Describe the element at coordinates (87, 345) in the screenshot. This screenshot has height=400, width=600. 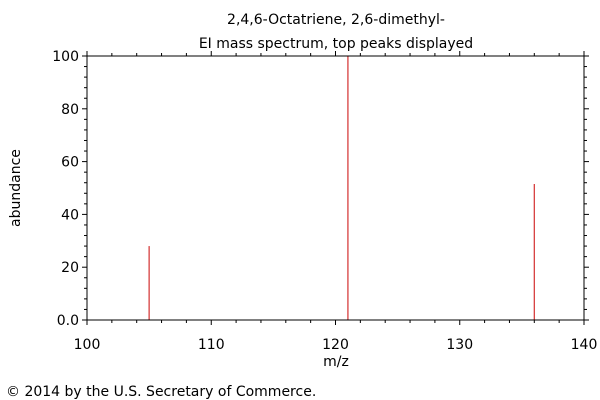
I see `x-tick-label: 100` at that location.